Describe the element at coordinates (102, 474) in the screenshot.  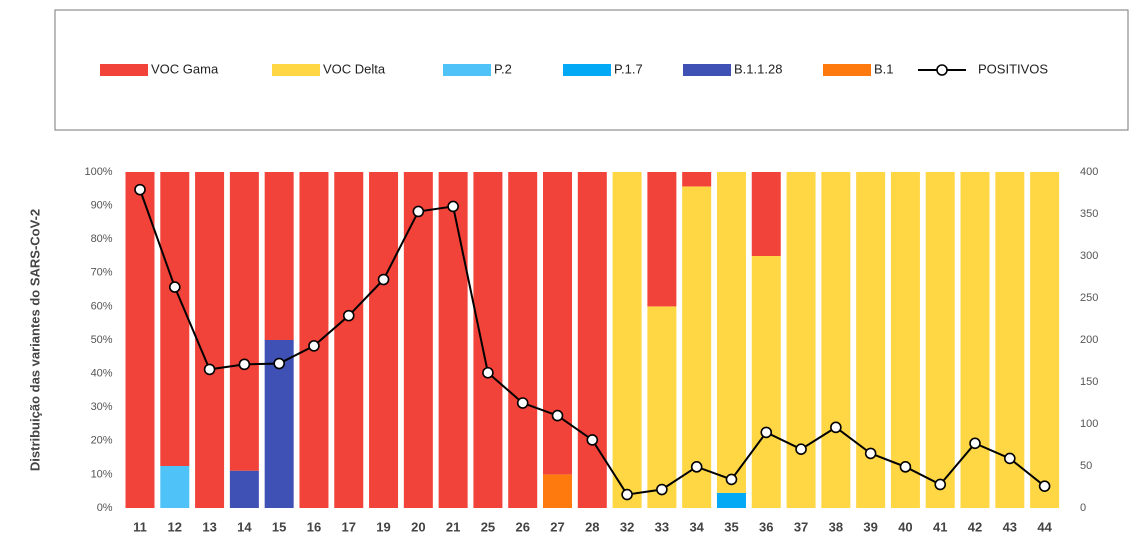
I see `y-tick-label: 10%` at that location.